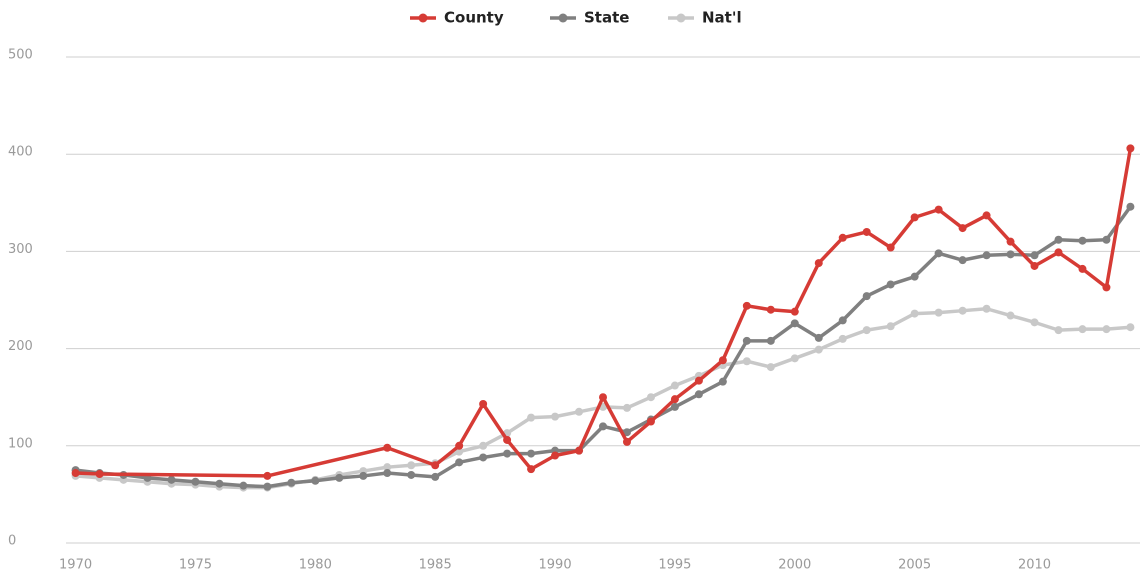  What do you see at coordinates (722, 18) in the screenshot?
I see `legend-label: Nat'l` at bounding box center [722, 18].